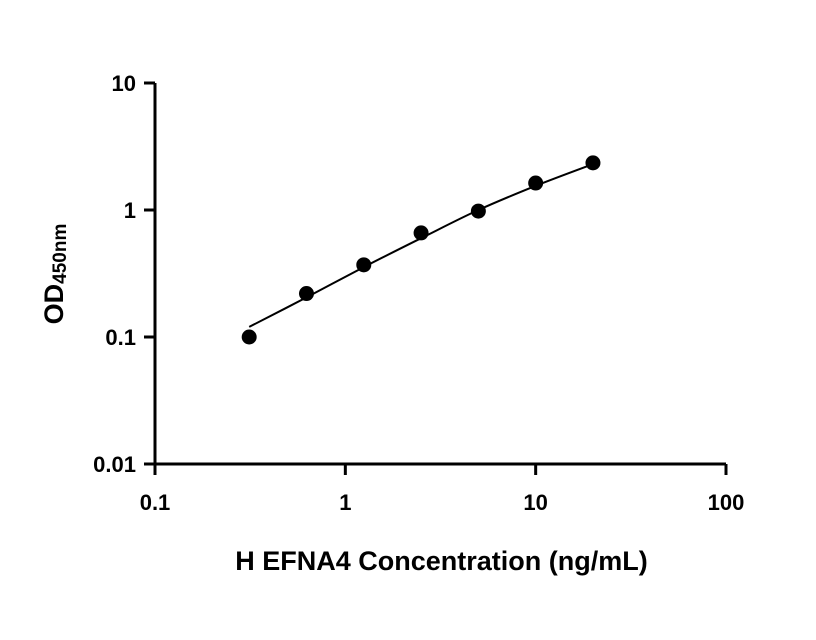 Image resolution: width=816 pixels, height=640 pixels. I want to click on y-tick-label: 0.1, so click(120, 337).